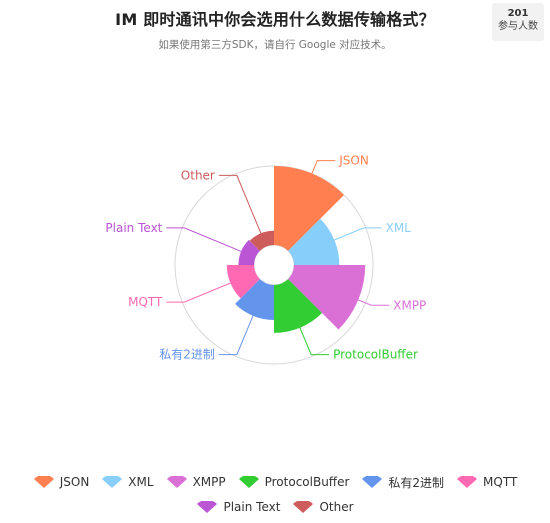 Image resolution: width=550 pixels, height=523 pixels. I want to click on legend-item-xml: XML, so click(127, 482).